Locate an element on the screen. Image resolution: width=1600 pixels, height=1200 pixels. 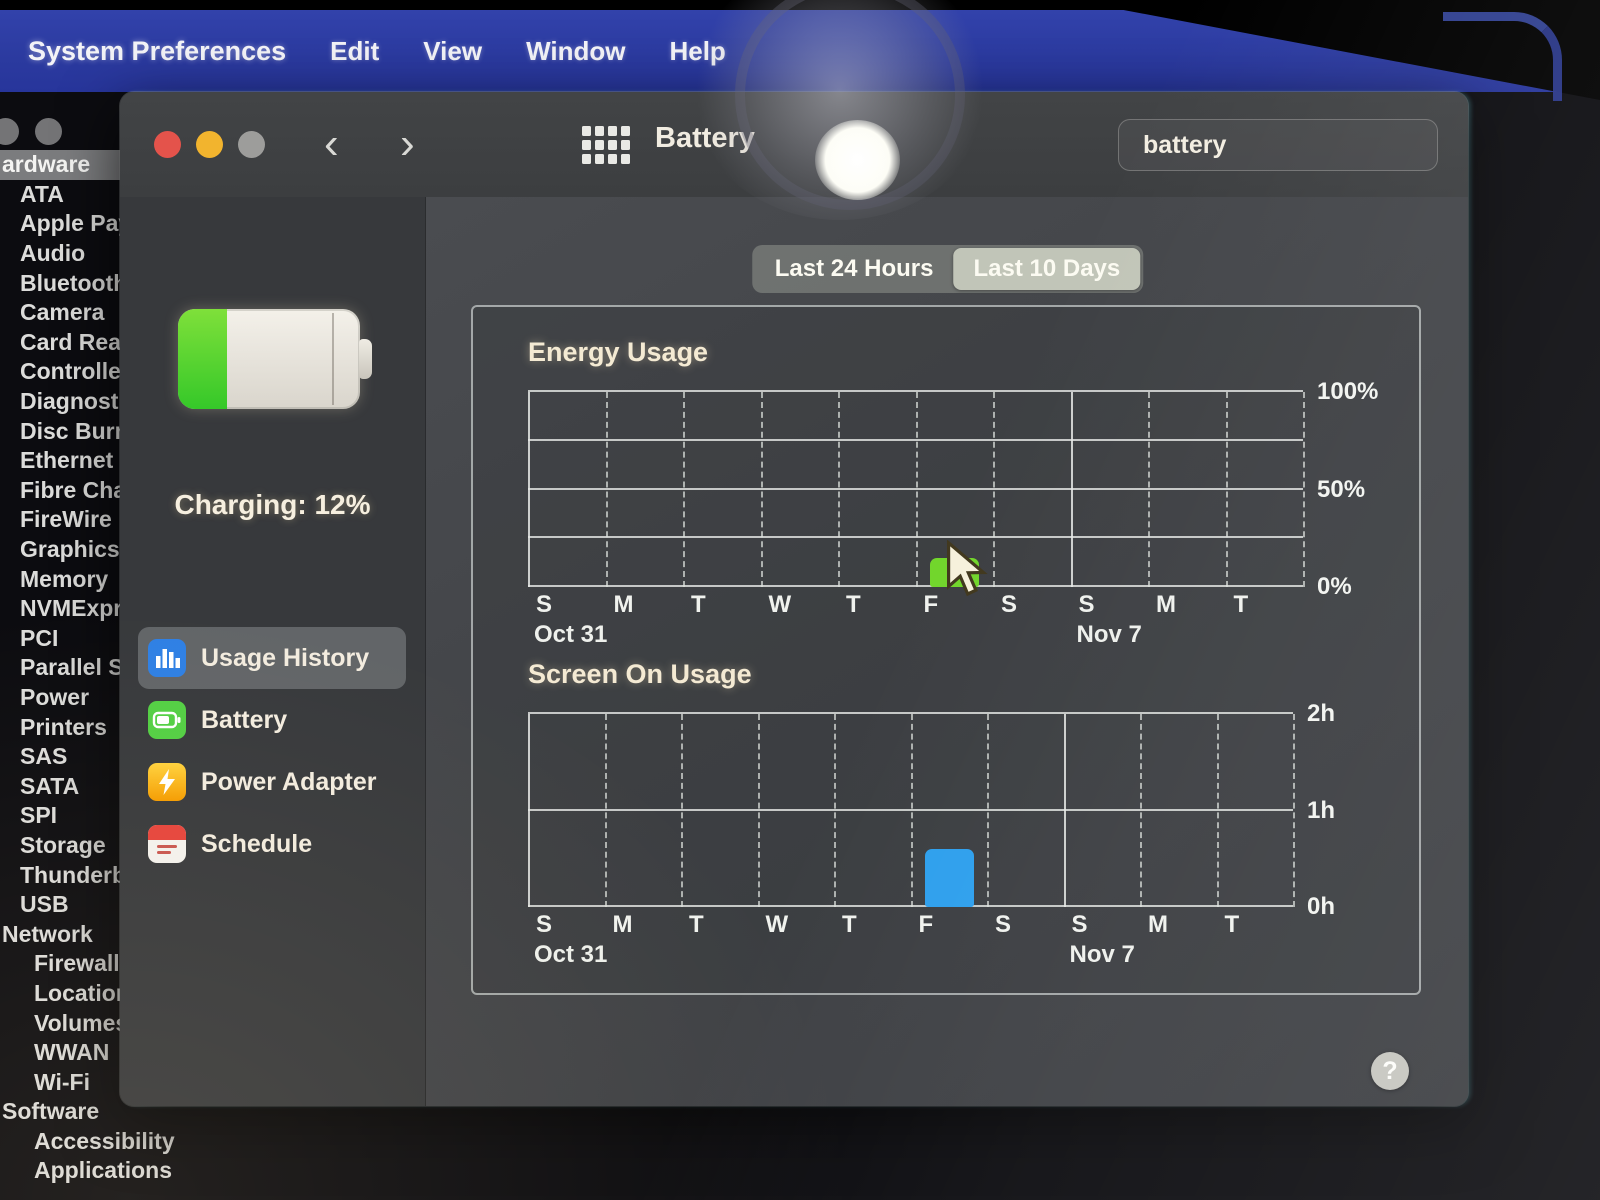
bg-sidebar-item: Printers is located at coordinates (63, 726).